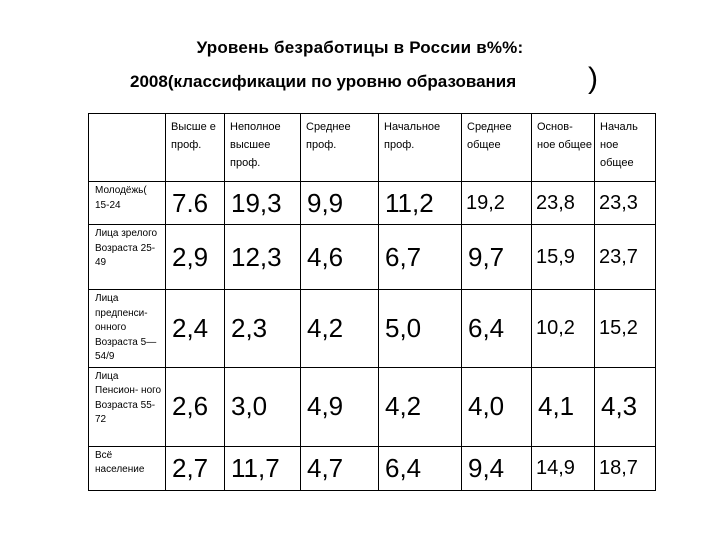 Image resolution: width=720 pixels, height=540 pixels. What do you see at coordinates (360, 47) in the screenshot?
I see `page-title-line-1: Уровень безработицы в России в%%:` at bounding box center [360, 47].